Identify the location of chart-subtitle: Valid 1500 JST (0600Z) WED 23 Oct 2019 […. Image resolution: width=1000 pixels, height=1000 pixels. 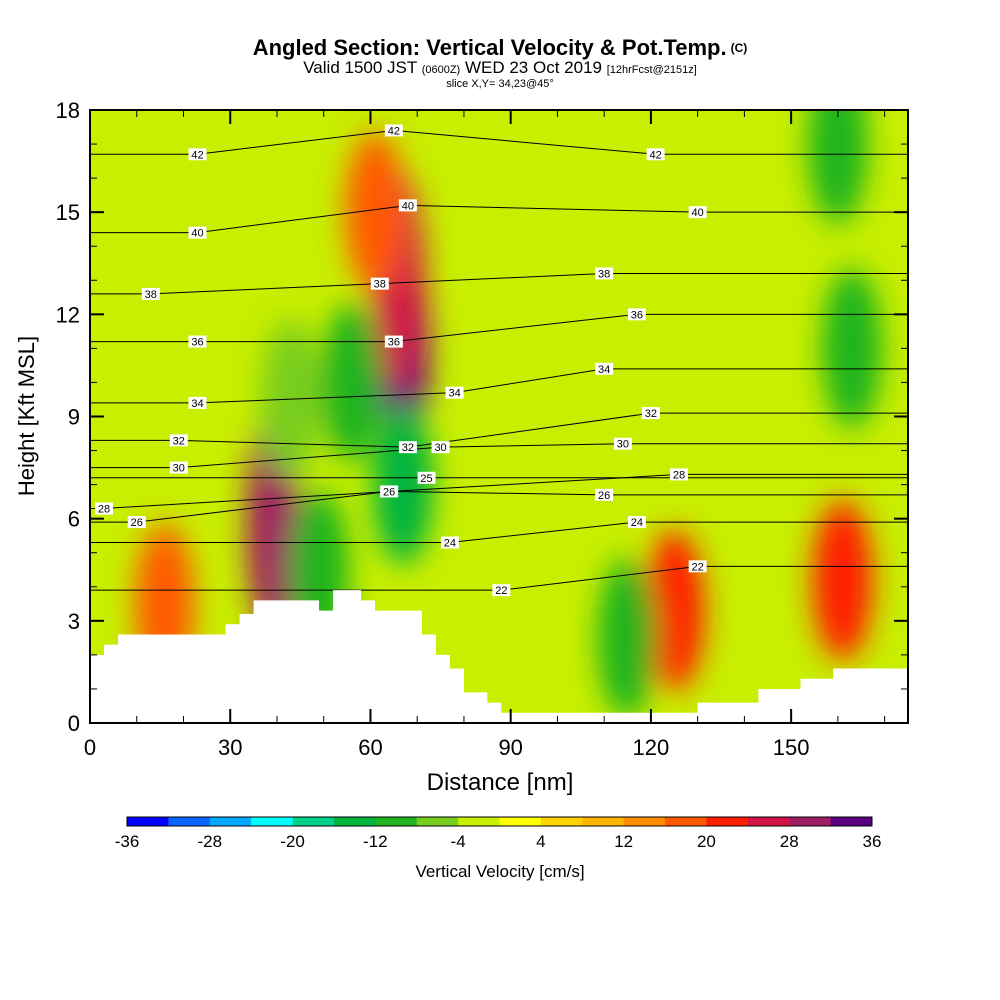
(500, 67).